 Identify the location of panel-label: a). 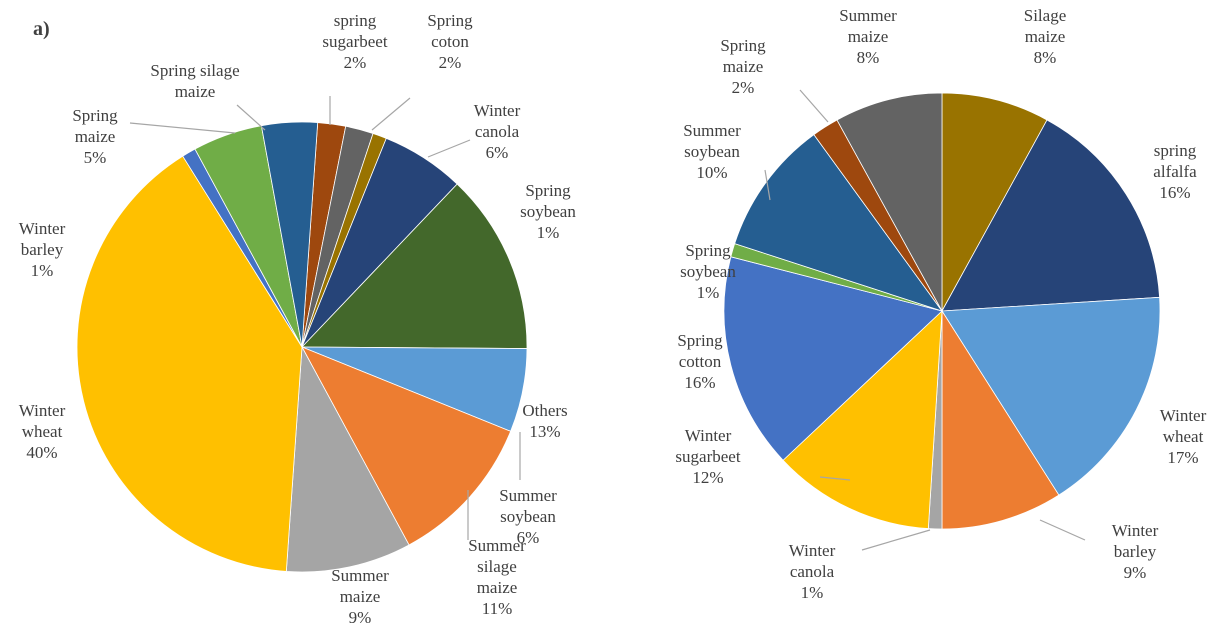
(41, 29).